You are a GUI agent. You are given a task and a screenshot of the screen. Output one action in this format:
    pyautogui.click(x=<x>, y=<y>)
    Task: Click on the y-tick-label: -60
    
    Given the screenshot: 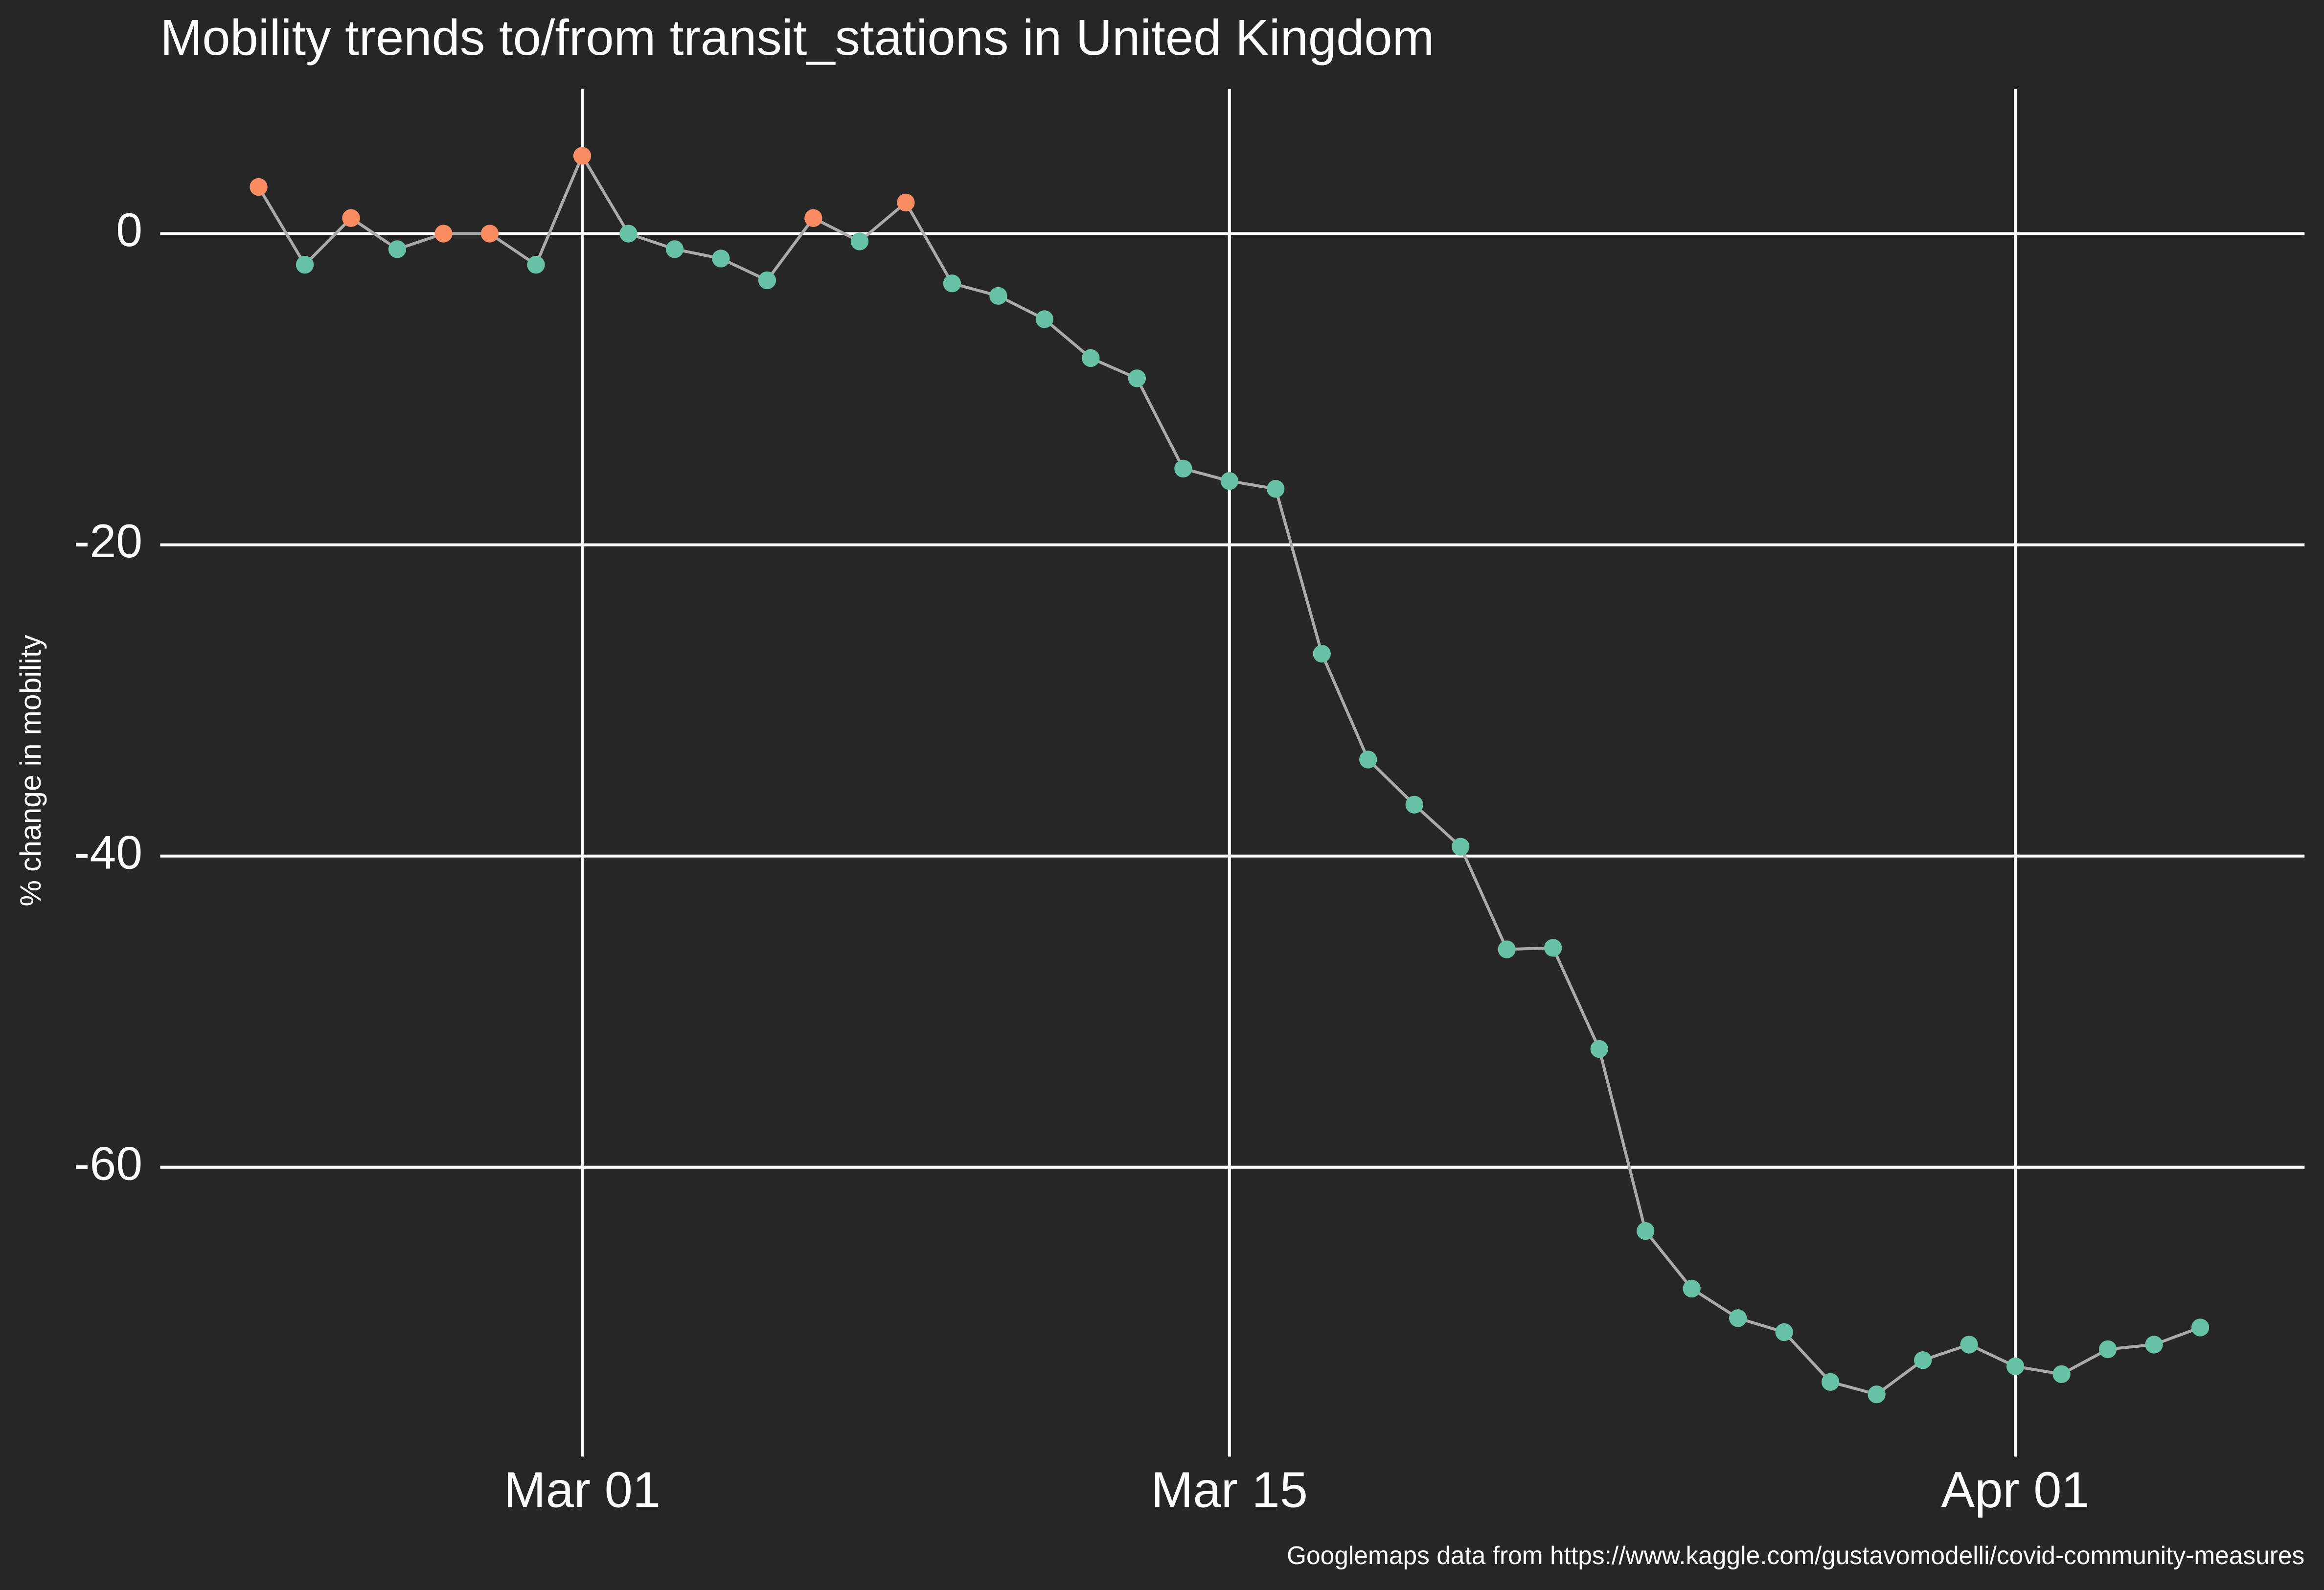 What is the action you would take?
    pyautogui.click(x=108, y=1163)
    